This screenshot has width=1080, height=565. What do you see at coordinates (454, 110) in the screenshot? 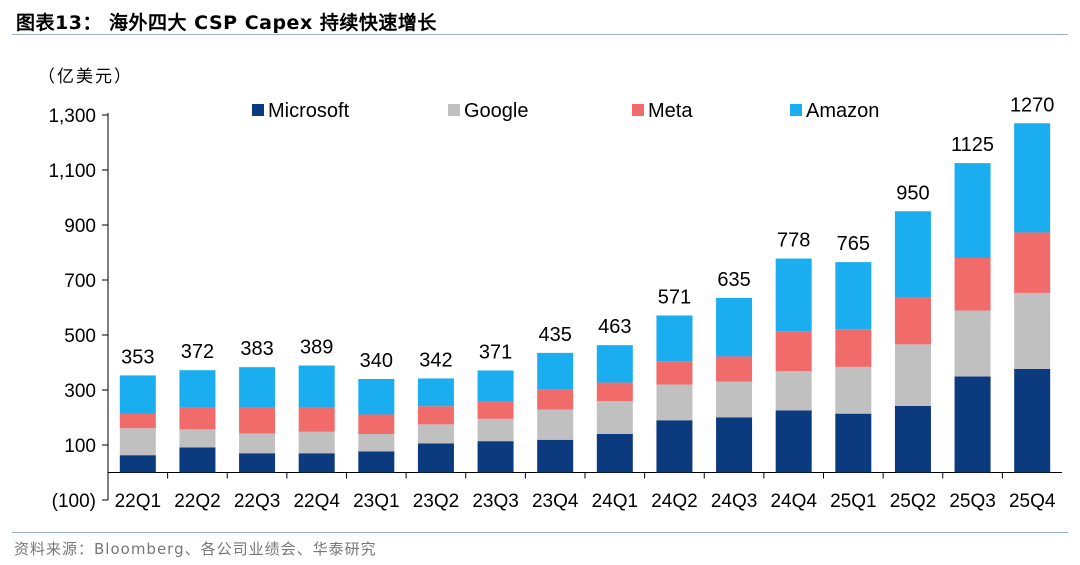
I see `legend-swatch-google` at bounding box center [454, 110].